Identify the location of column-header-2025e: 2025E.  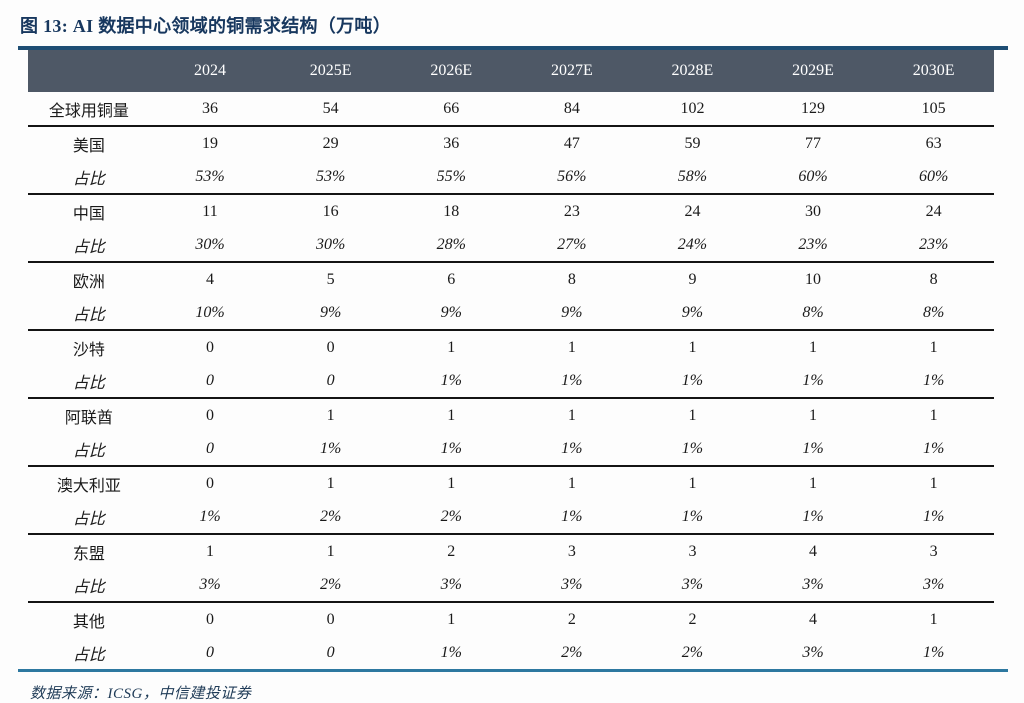
(330, 71).